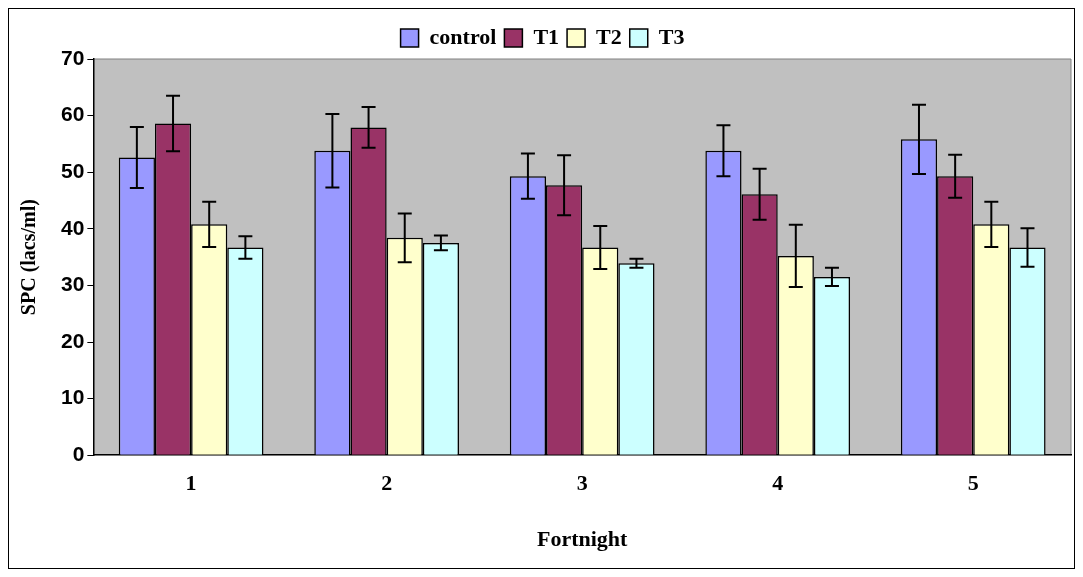  What do you see at coordinates (387, 483) in the screenshot?
I see `x-tick-label: 2` at bounding box center [387, 483].